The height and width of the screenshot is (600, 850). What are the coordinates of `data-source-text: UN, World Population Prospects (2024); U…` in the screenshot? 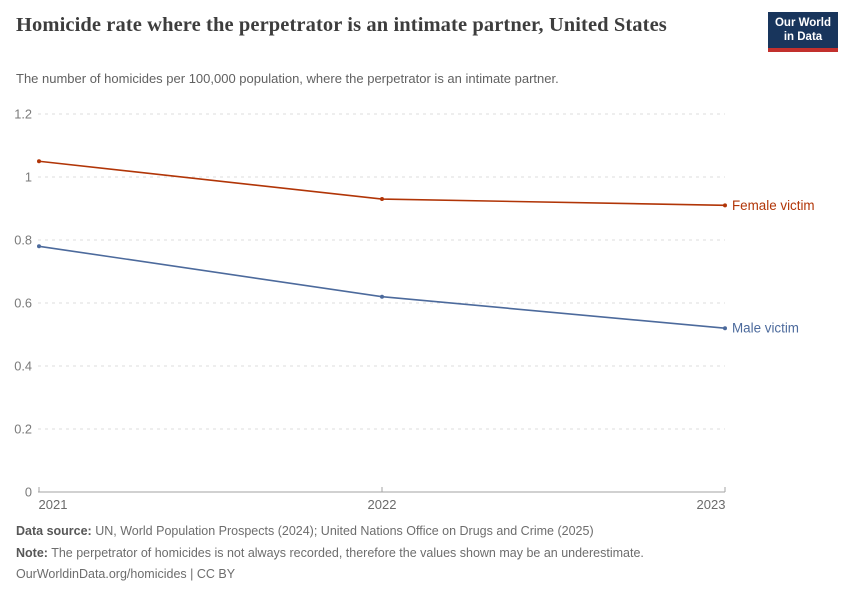 It's located at (344, 531).